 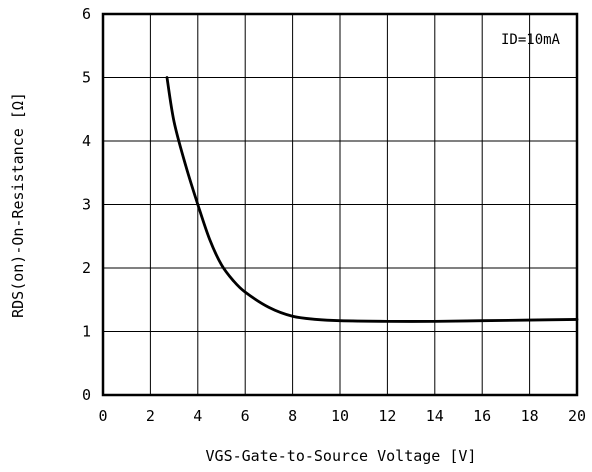 I want to click on x-tick-label: 16, so click(x=482, y=416).